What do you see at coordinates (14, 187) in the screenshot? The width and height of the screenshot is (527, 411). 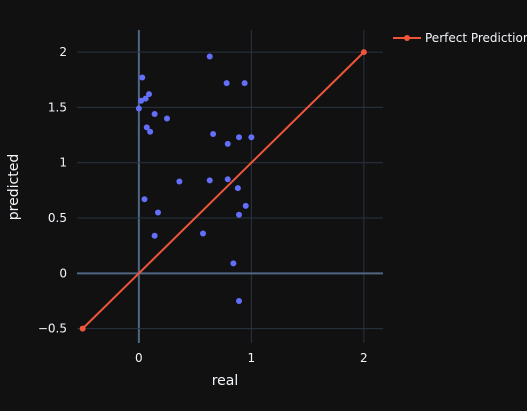 I see `y-axis-title: predicted` at bounding box center [14, 187].